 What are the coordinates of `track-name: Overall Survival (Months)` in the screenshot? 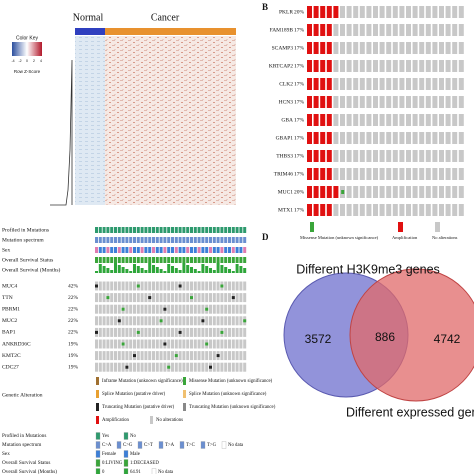 It's located at (31, 269).